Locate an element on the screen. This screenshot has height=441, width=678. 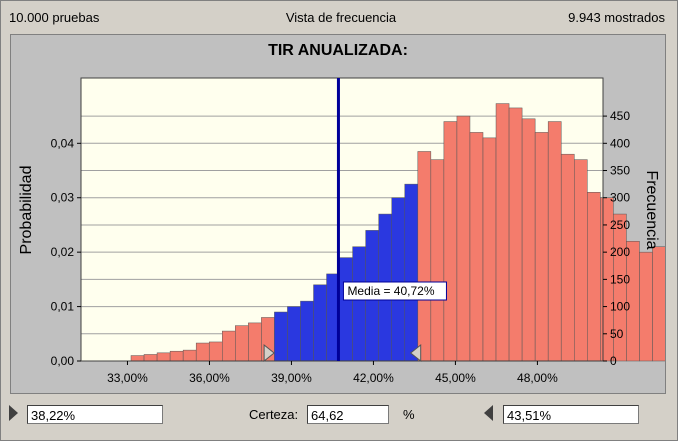
y2-tick-label: 350 is located at coordinates (620, 171).